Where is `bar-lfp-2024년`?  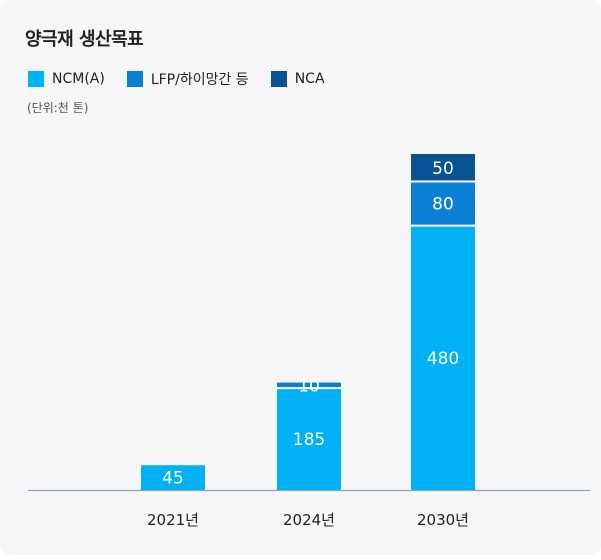
bar-lfp-2024년 is located at coordinates (309, 385).